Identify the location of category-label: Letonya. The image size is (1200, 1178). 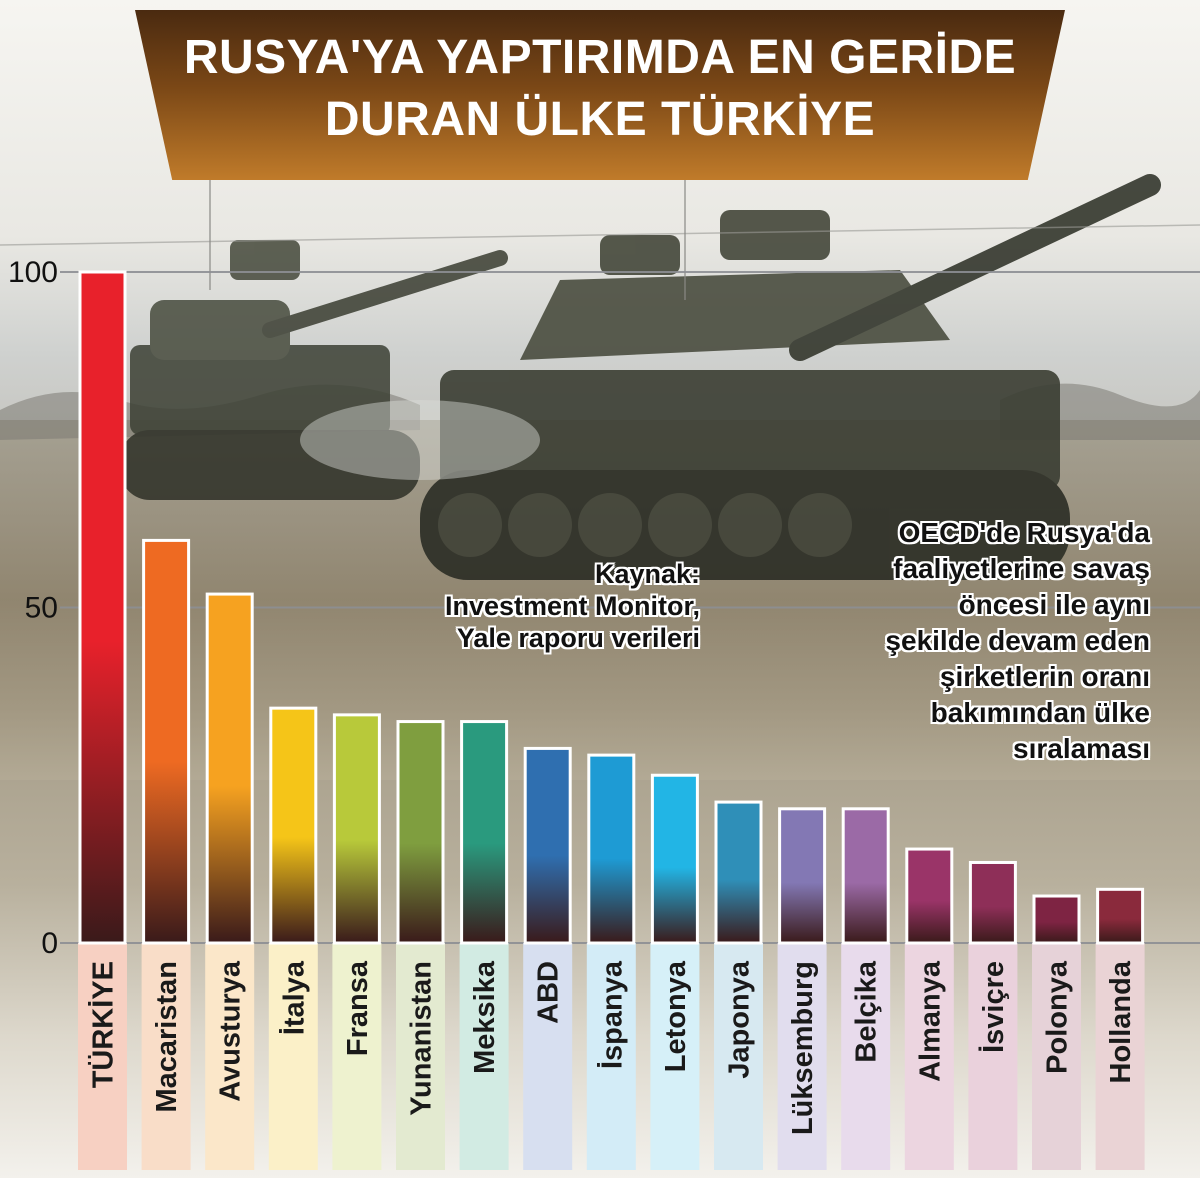
(676, 1016).